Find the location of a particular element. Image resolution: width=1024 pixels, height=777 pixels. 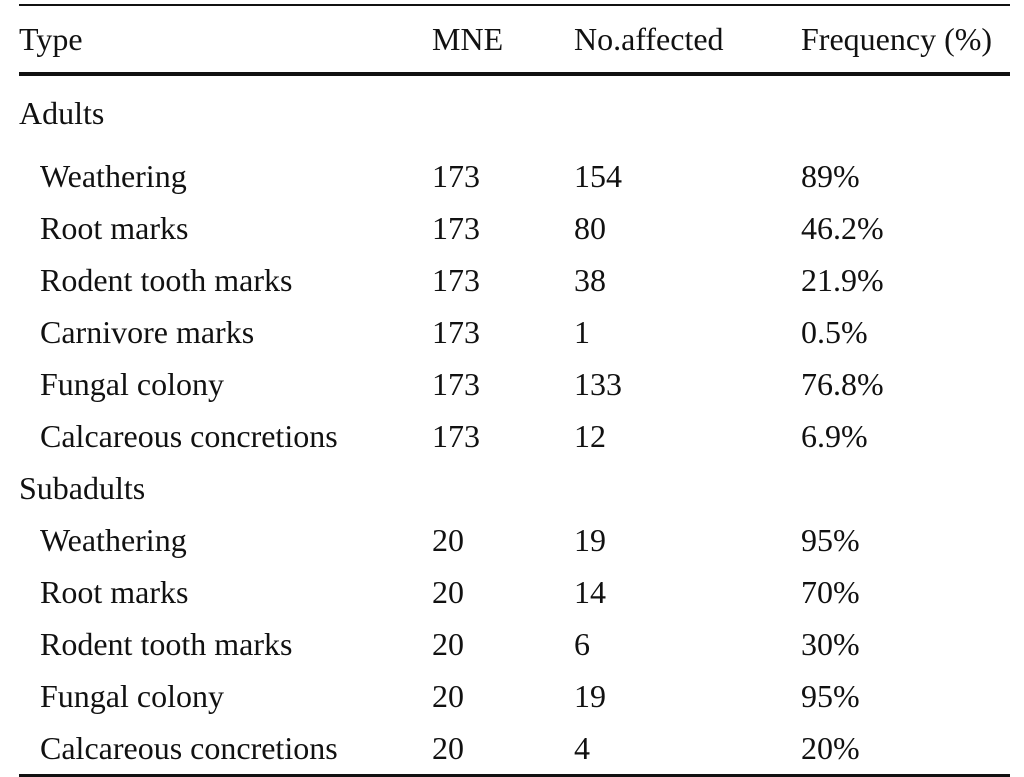

group-row: Adults is located at coordinates (514, 113).